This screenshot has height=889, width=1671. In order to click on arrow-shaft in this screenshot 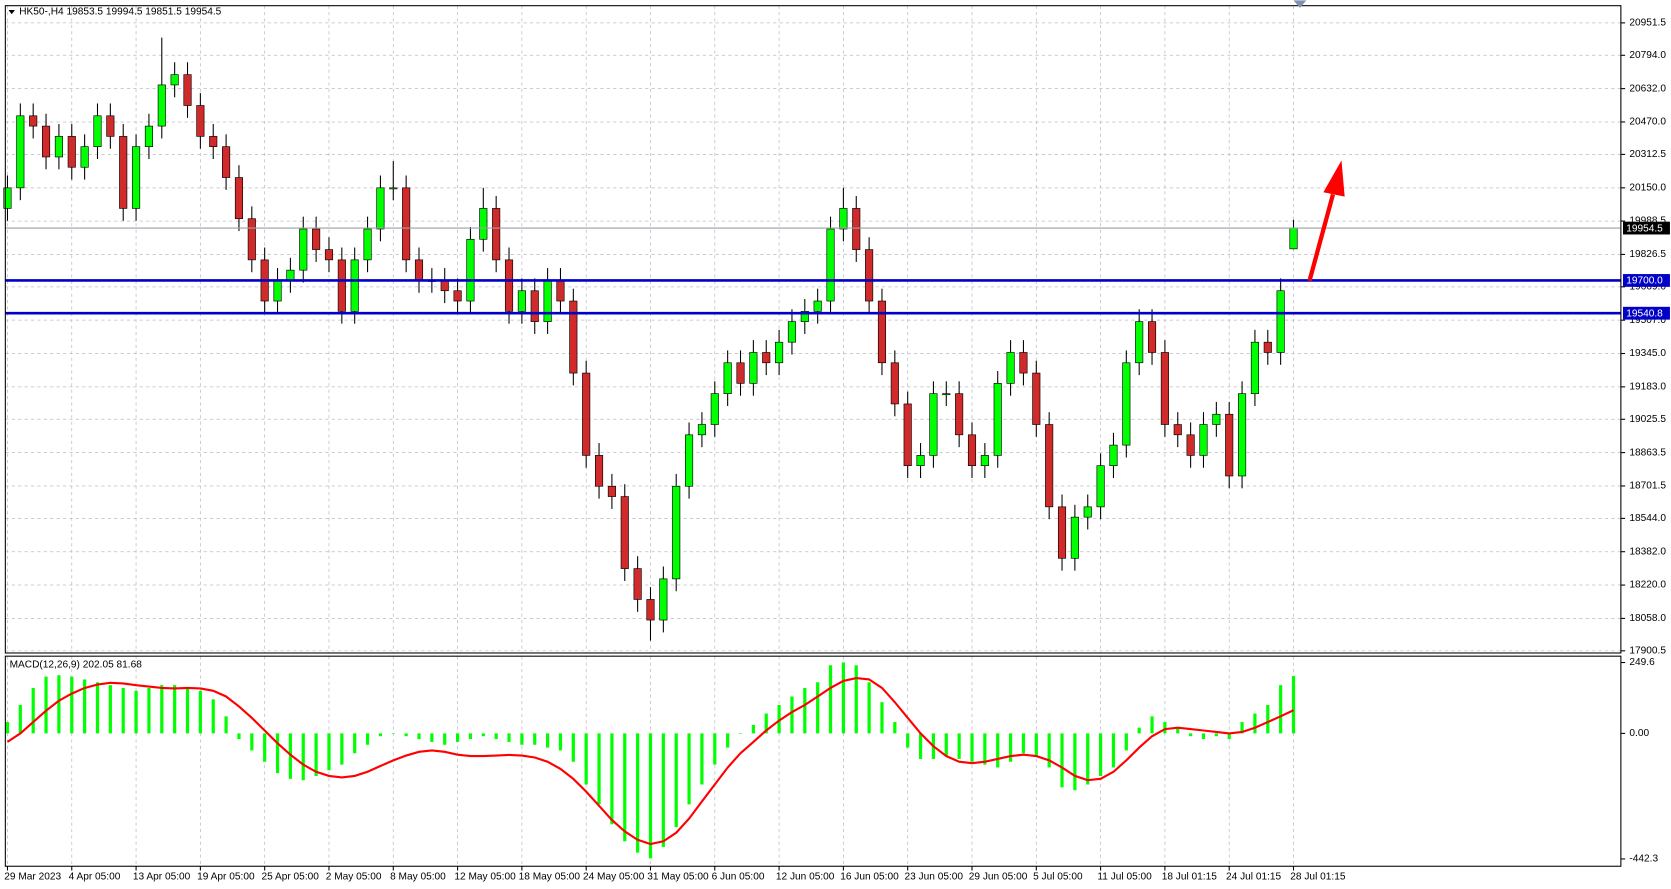, I will do `click(1321, 237)`.